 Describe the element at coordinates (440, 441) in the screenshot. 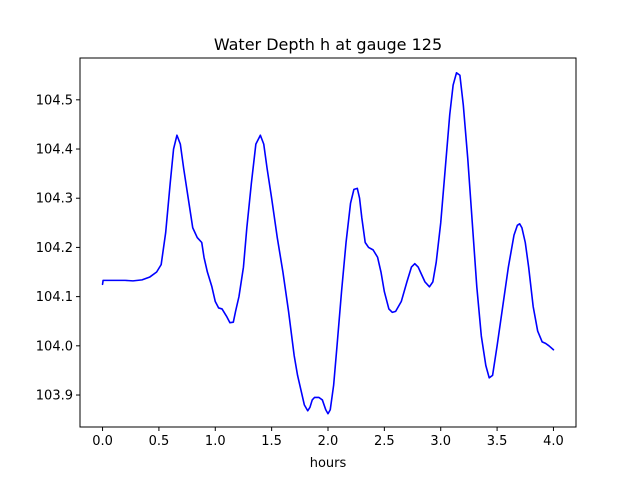

I see `x-tick-label: 3.0` at that location.